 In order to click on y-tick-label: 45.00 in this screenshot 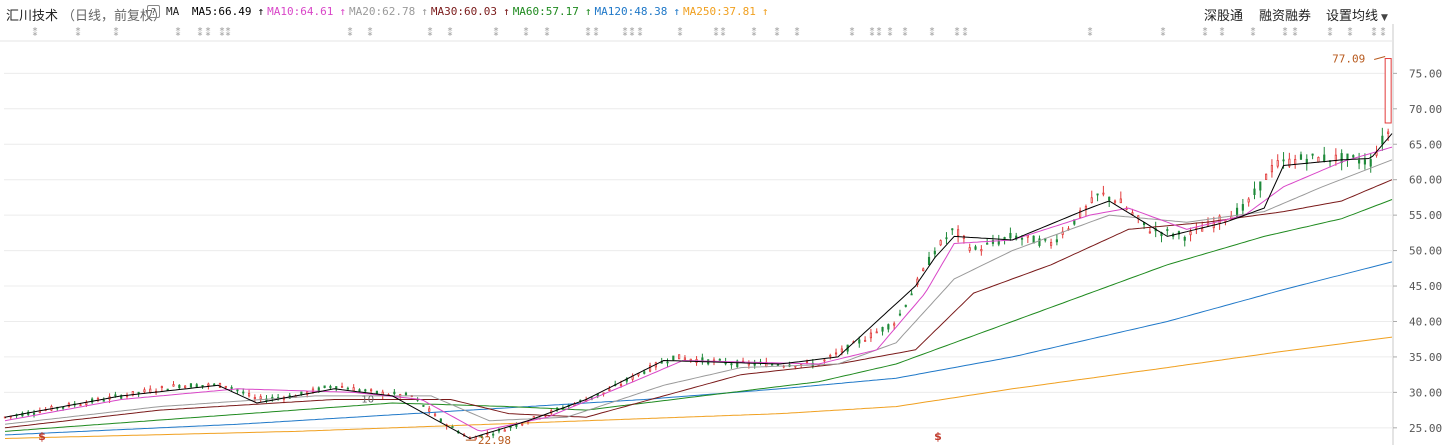, I will do `click(1425, 286)`.